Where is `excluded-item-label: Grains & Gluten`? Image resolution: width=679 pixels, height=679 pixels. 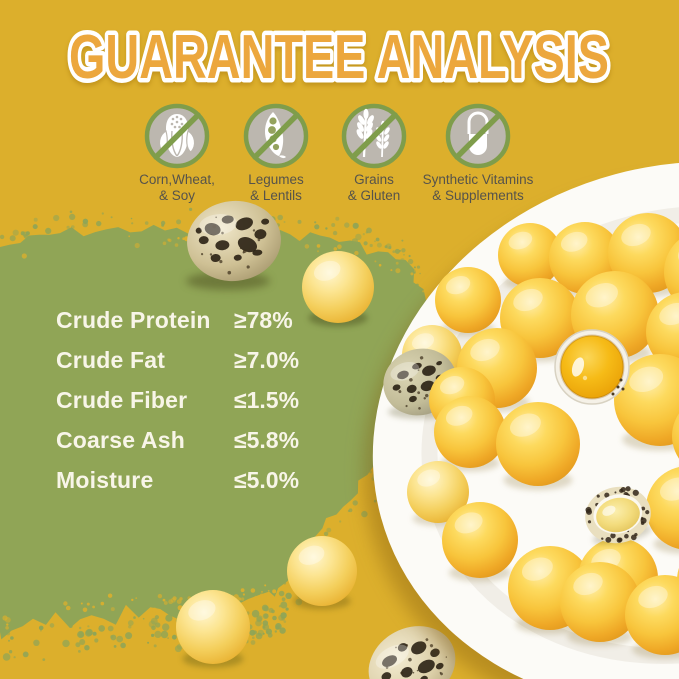 excluded-item-label: Grains & Gluten is located at coordinates (374, 187).